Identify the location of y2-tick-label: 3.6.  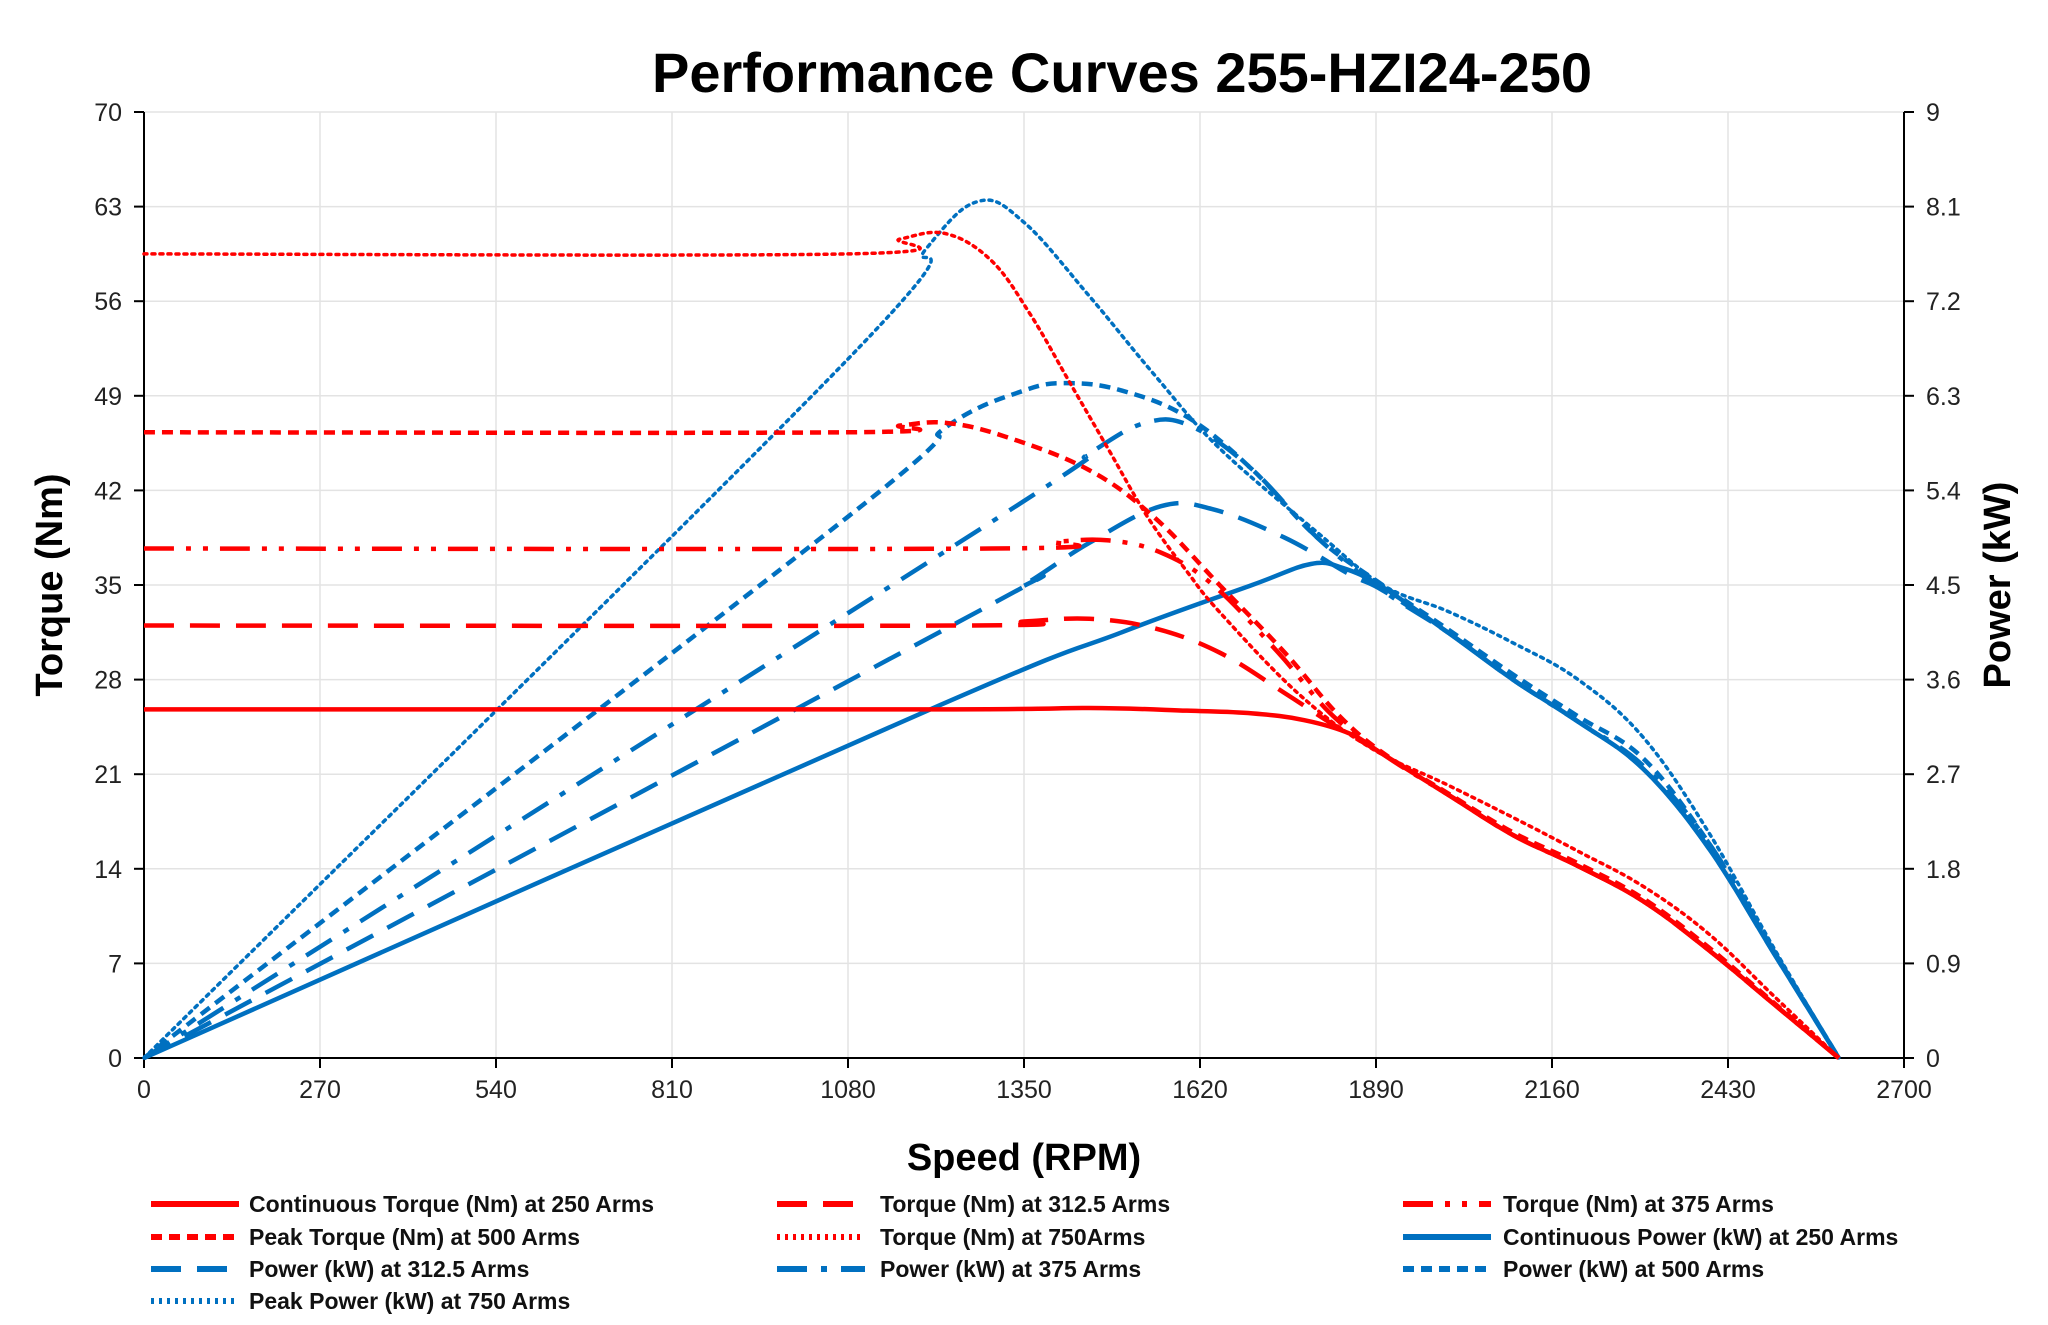
(1943, 681).